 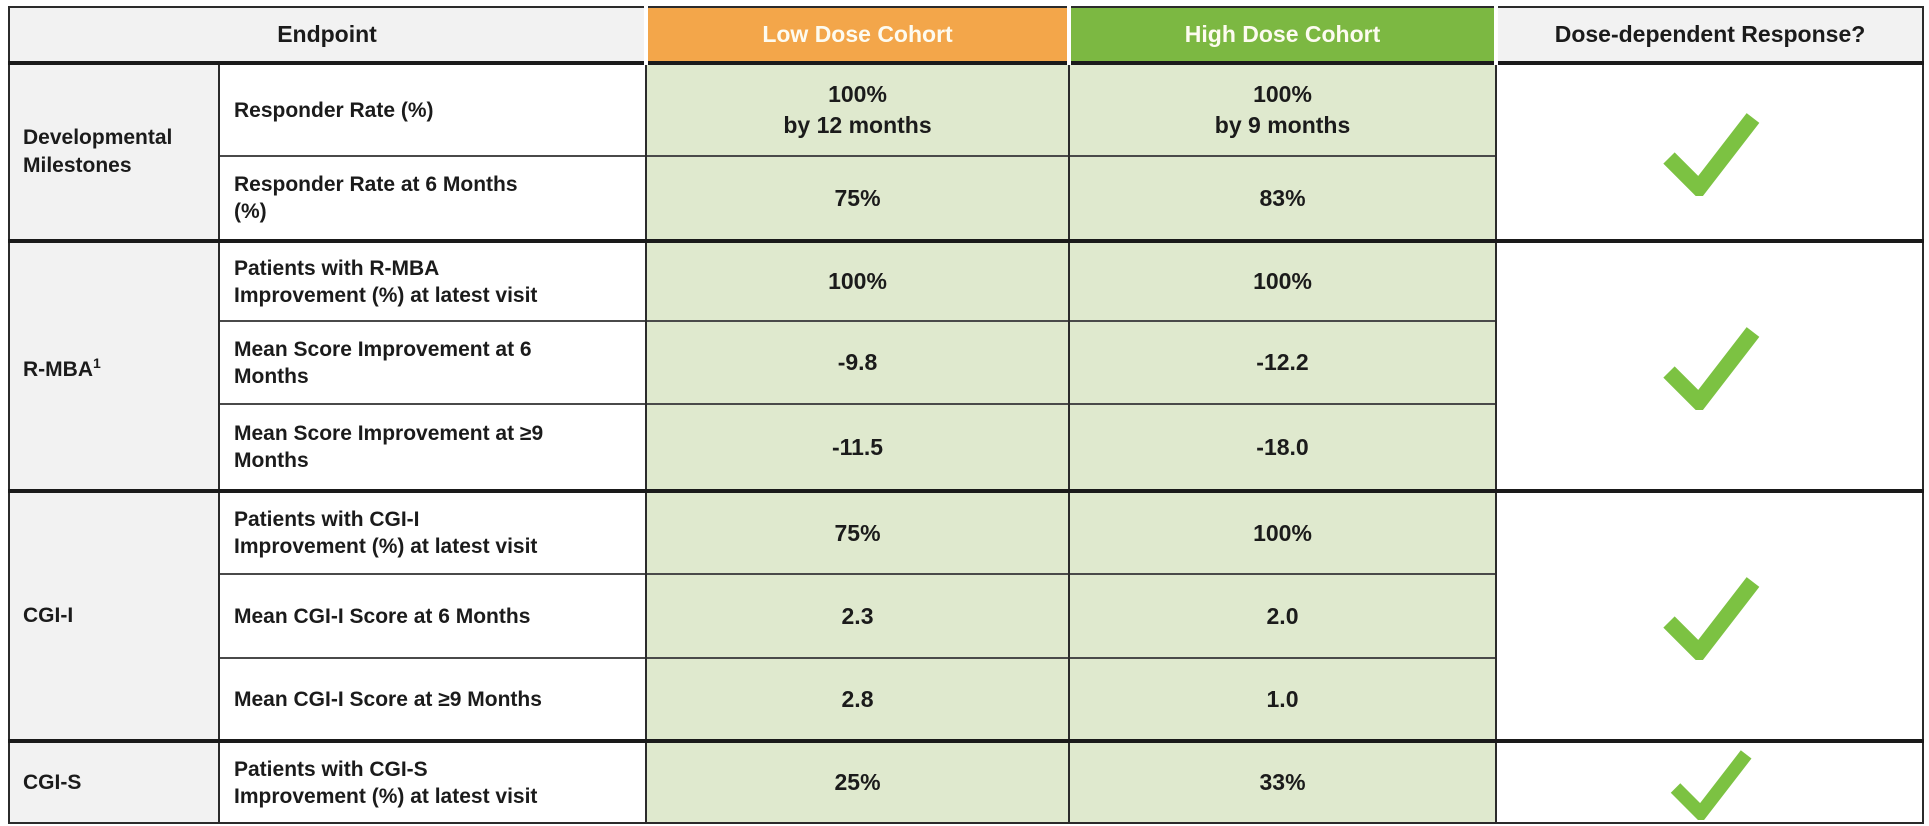 What do you see at coordinates (1282, 125) in the screenshot?
I see `value-line: by 9 months` at bounding box center [1282, 125].